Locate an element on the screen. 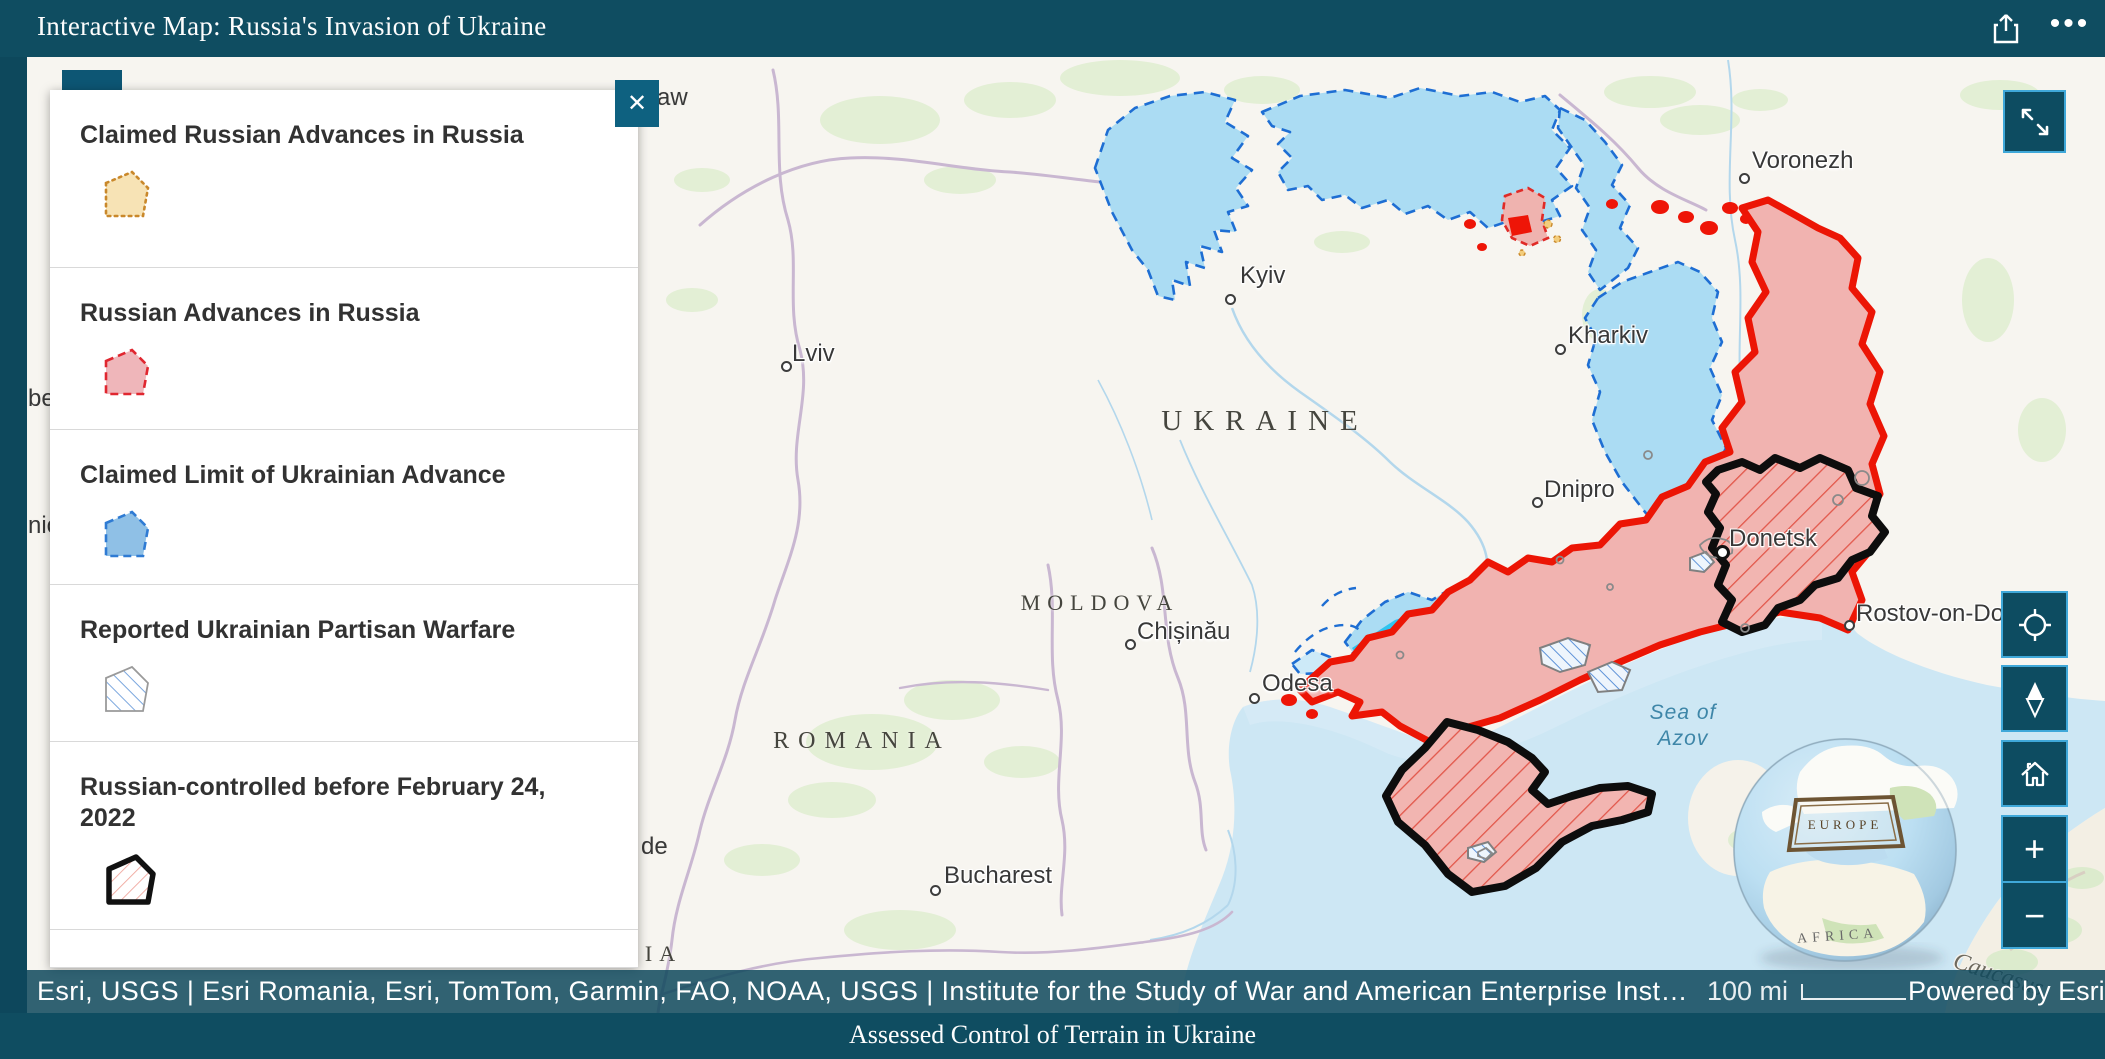  legend-item-partial is located at coordinates (344, 949).